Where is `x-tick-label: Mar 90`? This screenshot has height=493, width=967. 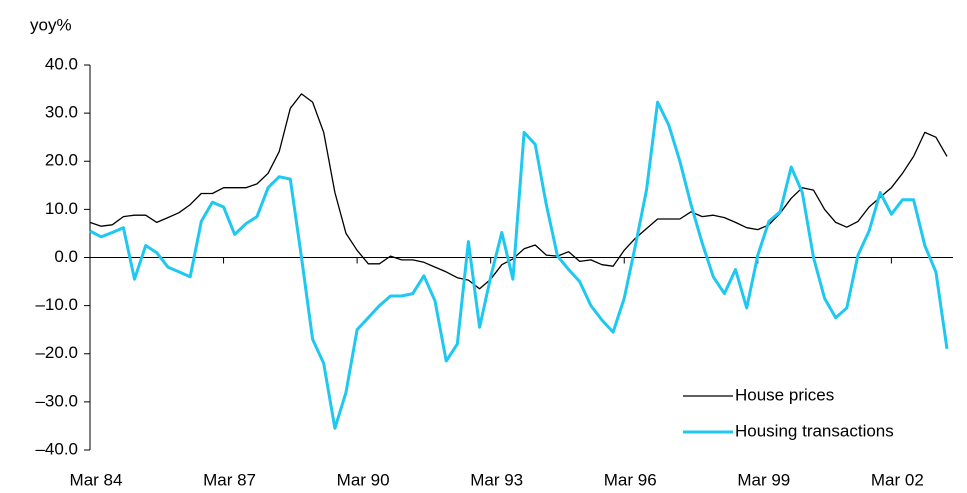
x-tick-label: Mar 90 is located at coordinates (363, 479).